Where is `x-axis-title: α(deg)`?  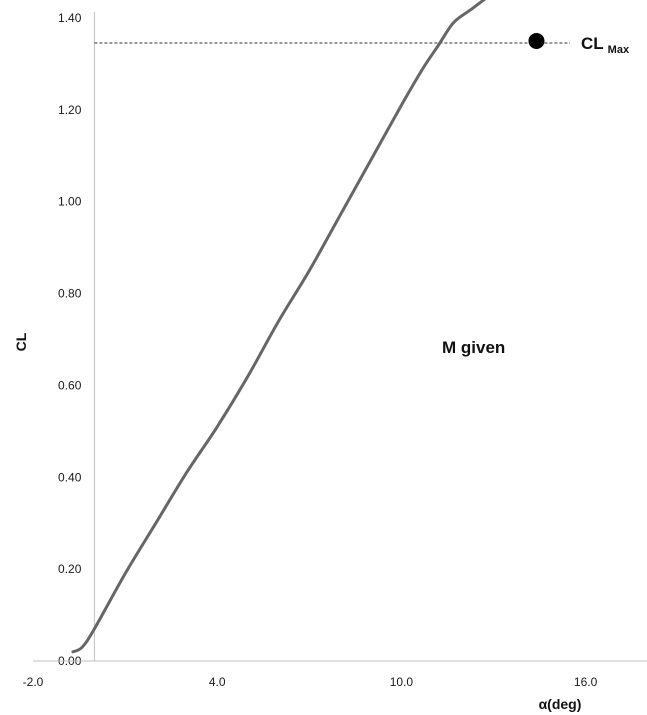
x-axis-title: α(deg) is located at coordinates (560, 704).